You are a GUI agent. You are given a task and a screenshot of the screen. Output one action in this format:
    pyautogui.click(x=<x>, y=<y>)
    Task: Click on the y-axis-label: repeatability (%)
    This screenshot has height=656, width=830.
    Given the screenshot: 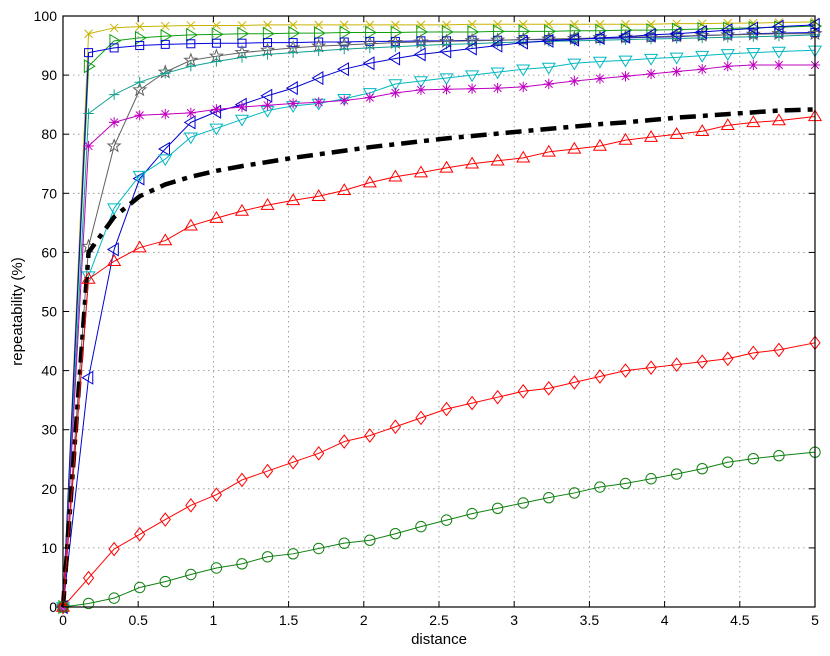 What is the action you would take?
    pyautogui.click(x=17, y=311)
    